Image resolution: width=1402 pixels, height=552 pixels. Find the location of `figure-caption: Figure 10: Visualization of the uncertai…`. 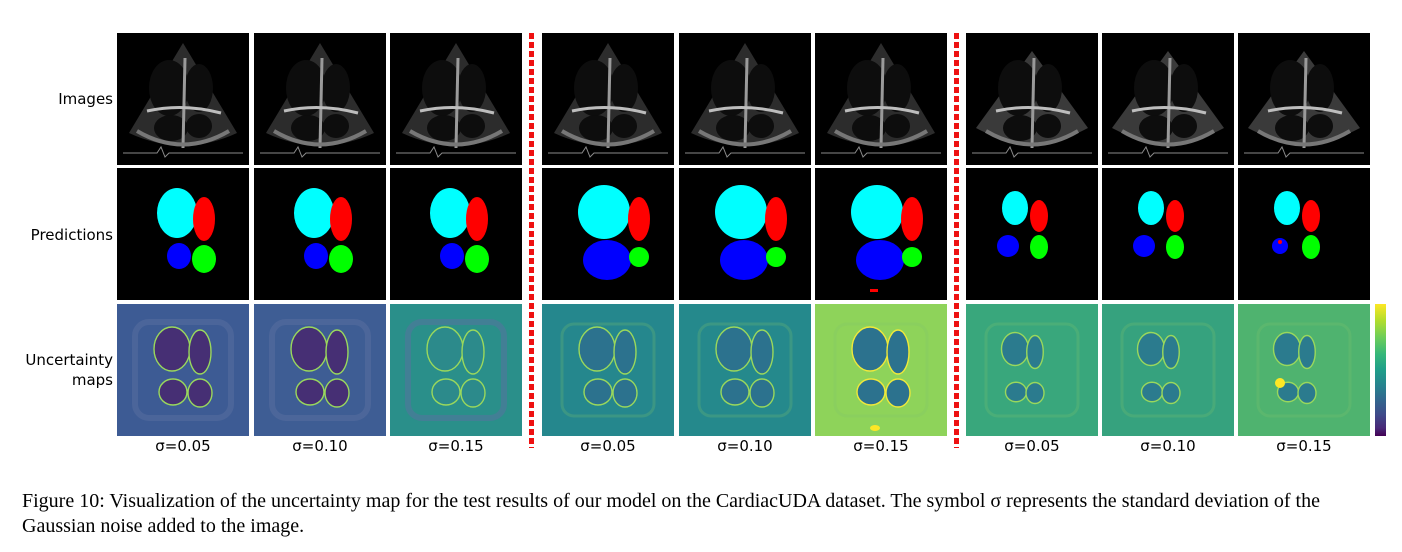

figure-caption: Figure 10: Visualization of the uncertai… is located at coordinates (671, 513).